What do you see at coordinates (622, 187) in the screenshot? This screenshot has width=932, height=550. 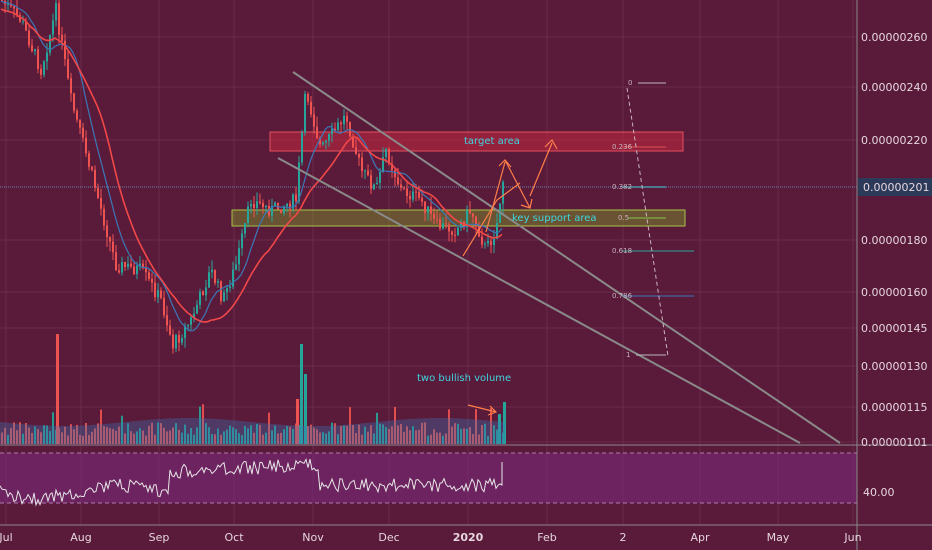 I see `fib-level-label: 0.382` at bounding box center [622, 187].